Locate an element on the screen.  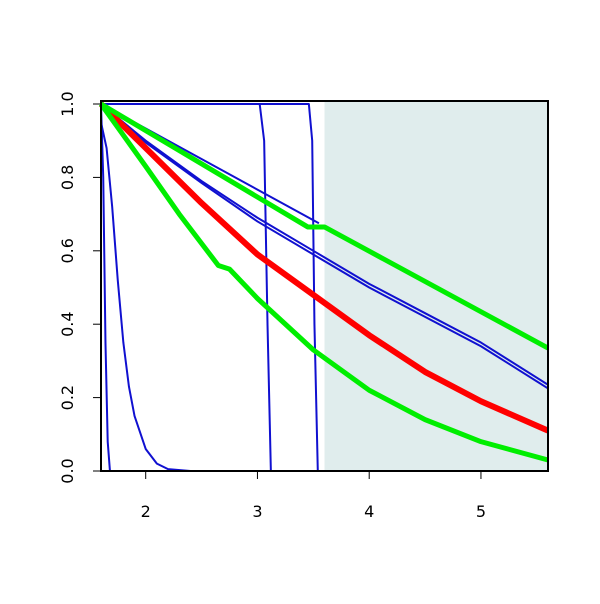
y-tick-label: 0.4 is located at coordinates (67, 323).